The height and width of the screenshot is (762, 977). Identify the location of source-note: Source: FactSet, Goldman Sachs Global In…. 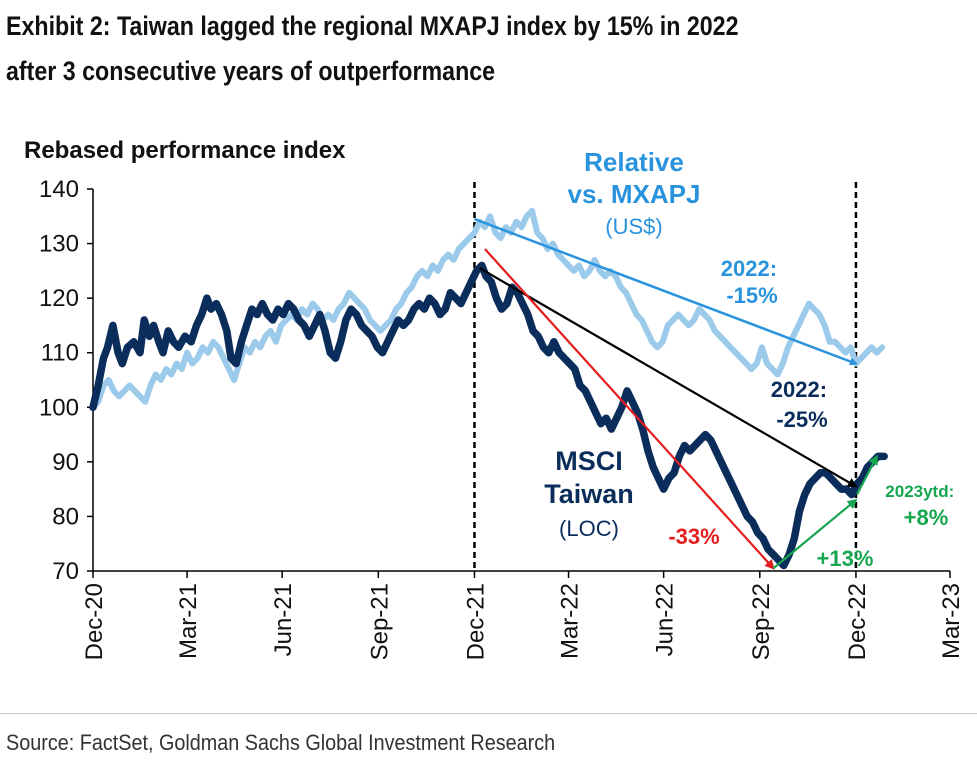
(281, 742).